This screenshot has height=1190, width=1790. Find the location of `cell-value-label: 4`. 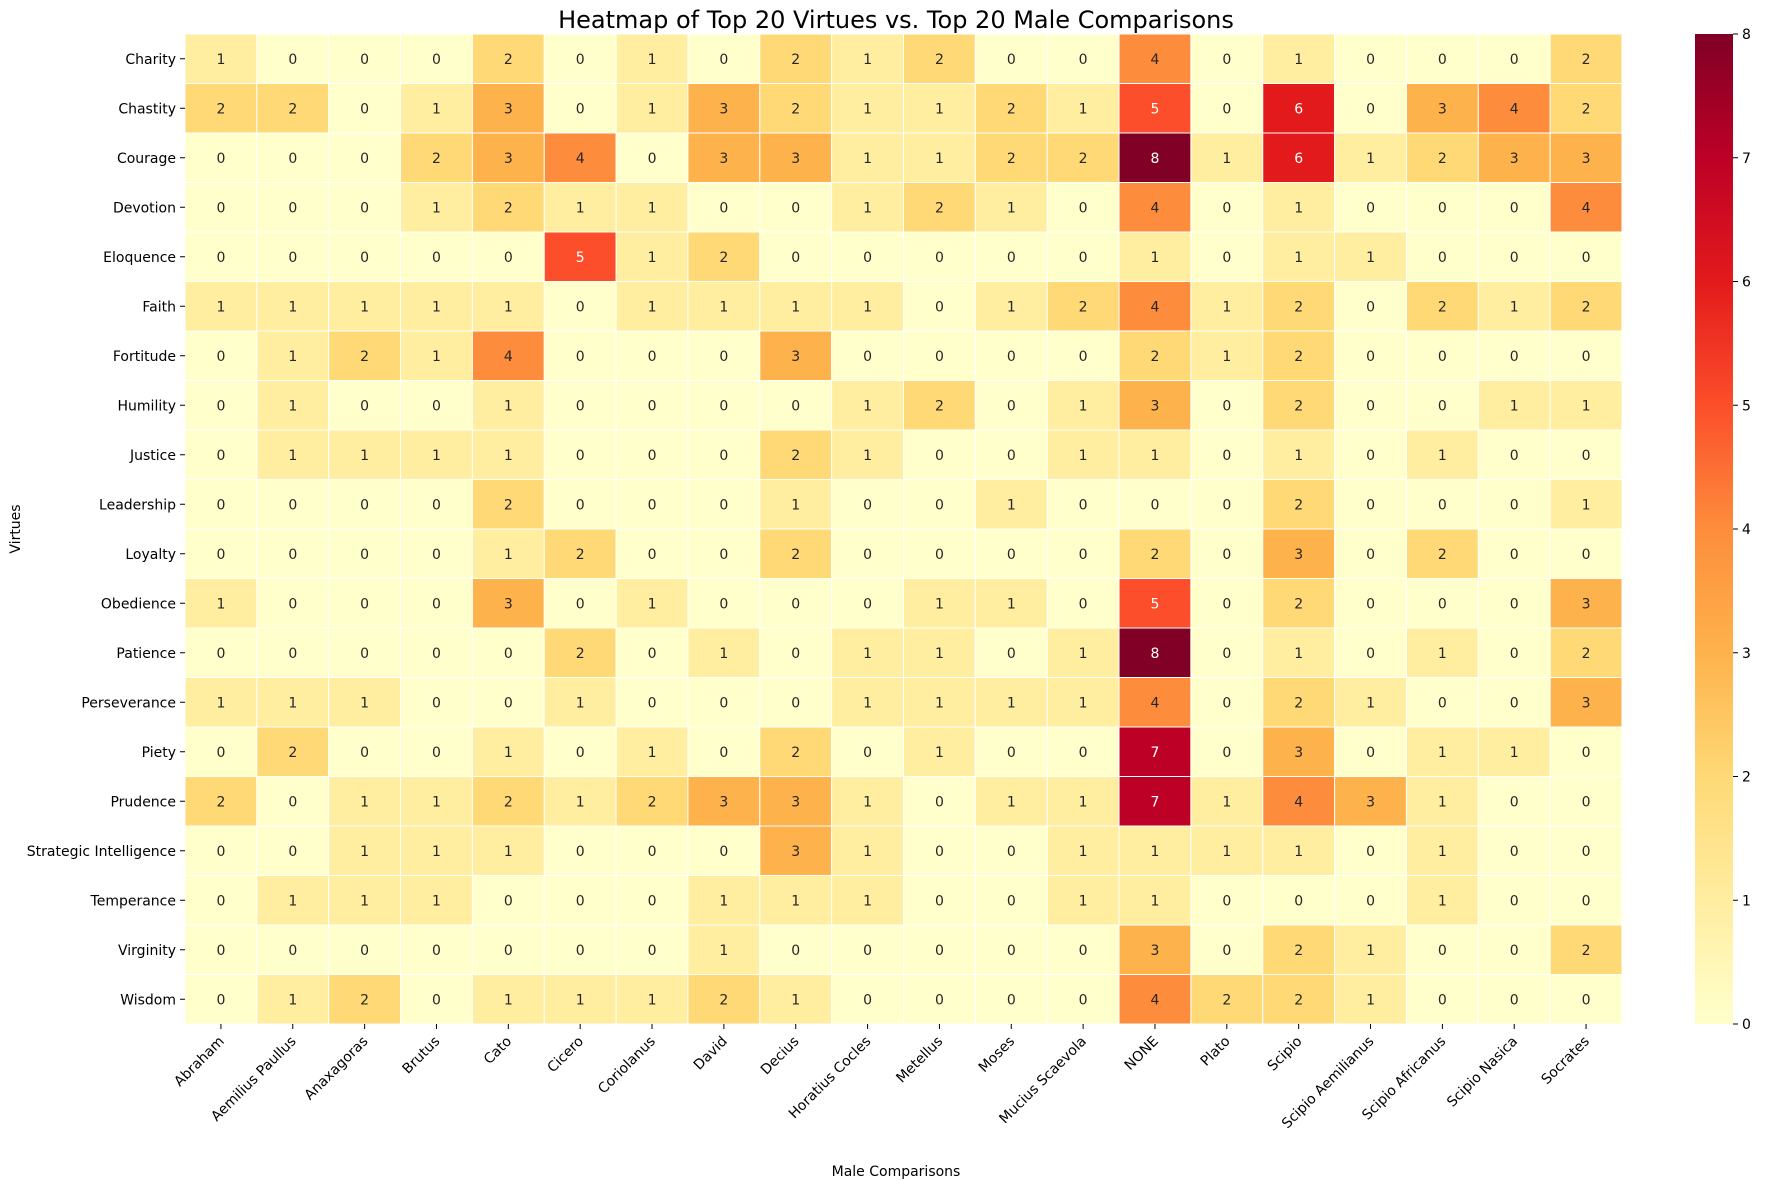

cell-value-label: 4 is located at coordinates (1514, 109).